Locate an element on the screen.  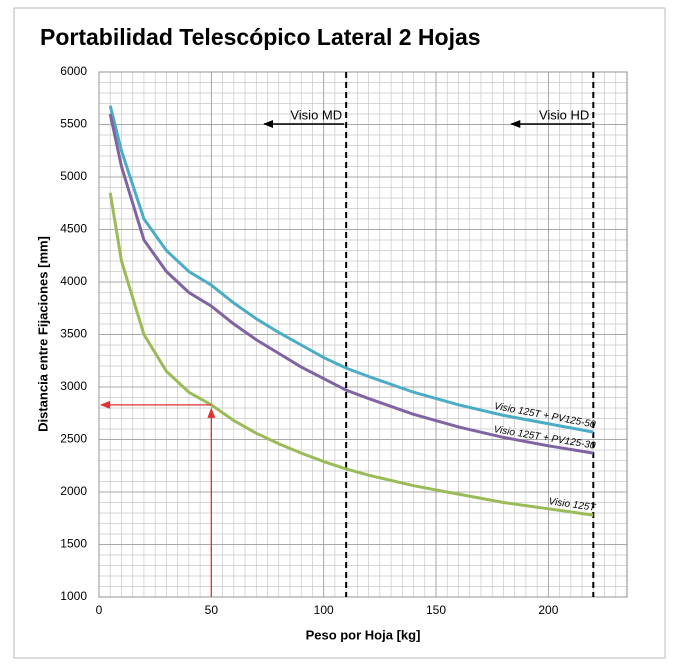
y-tick-label: 2500 is located at coordinates (73, 439).